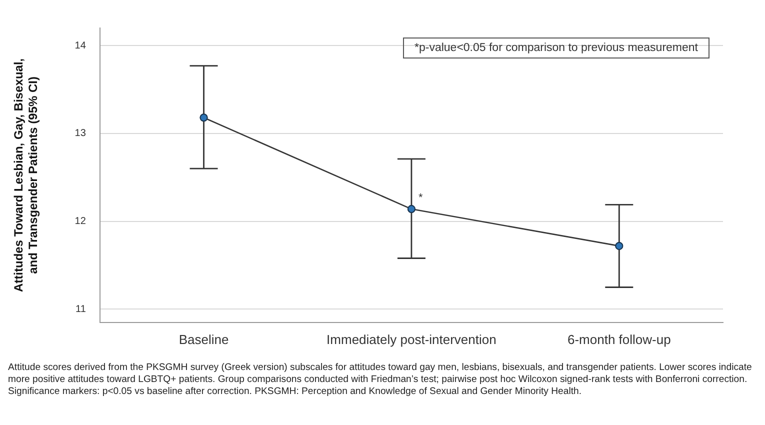 This screenshot has height=425, width=765. Describe the element at coordinates (421, 198) in the screenshot. I see `annotation: *` at that location.